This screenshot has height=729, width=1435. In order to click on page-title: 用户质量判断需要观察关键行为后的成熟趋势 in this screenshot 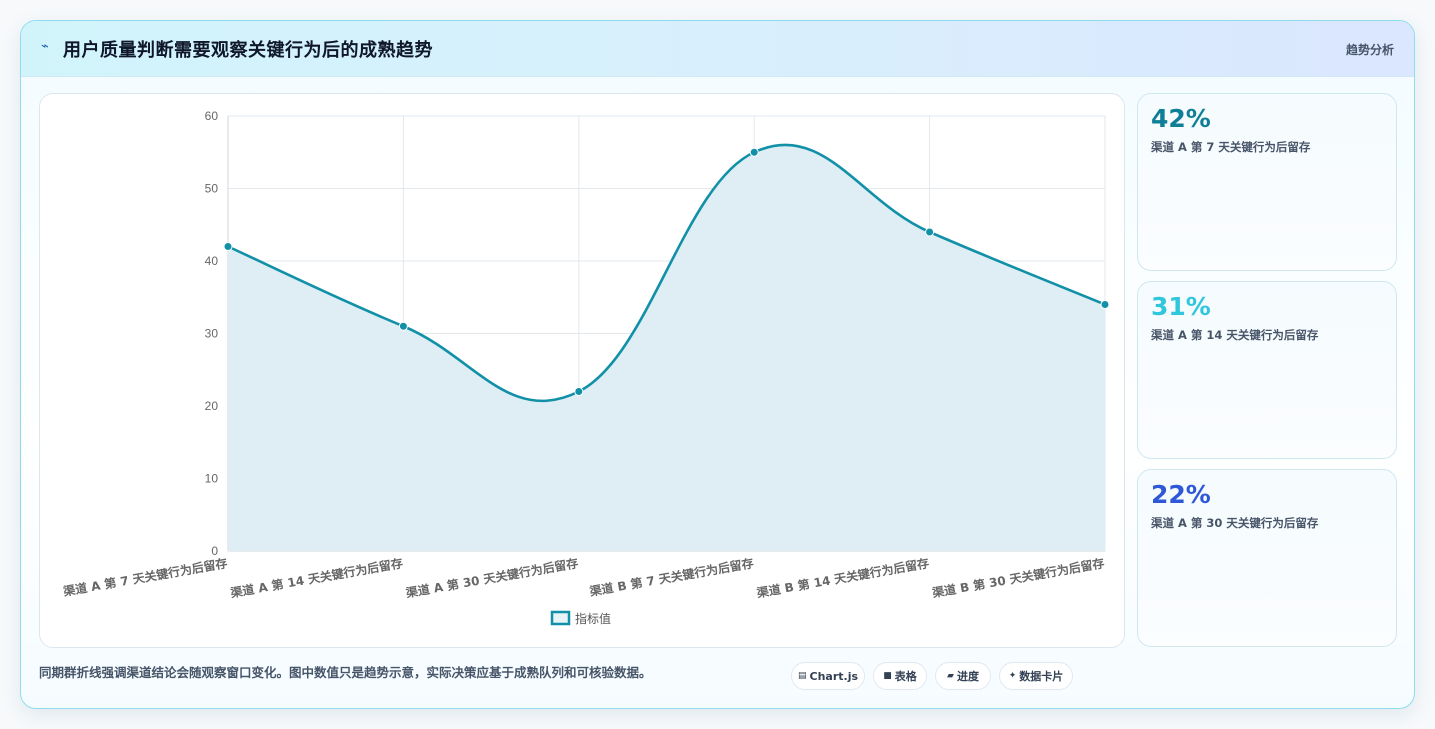, I will do `click(248, 50)`.